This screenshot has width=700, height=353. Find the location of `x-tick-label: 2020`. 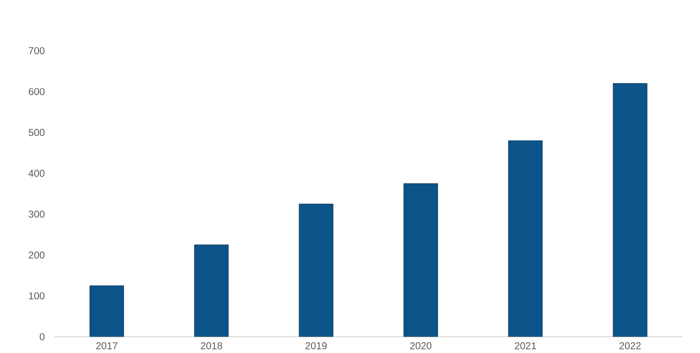

x-tick-label: 2020 is located at coordinates (421, 346).